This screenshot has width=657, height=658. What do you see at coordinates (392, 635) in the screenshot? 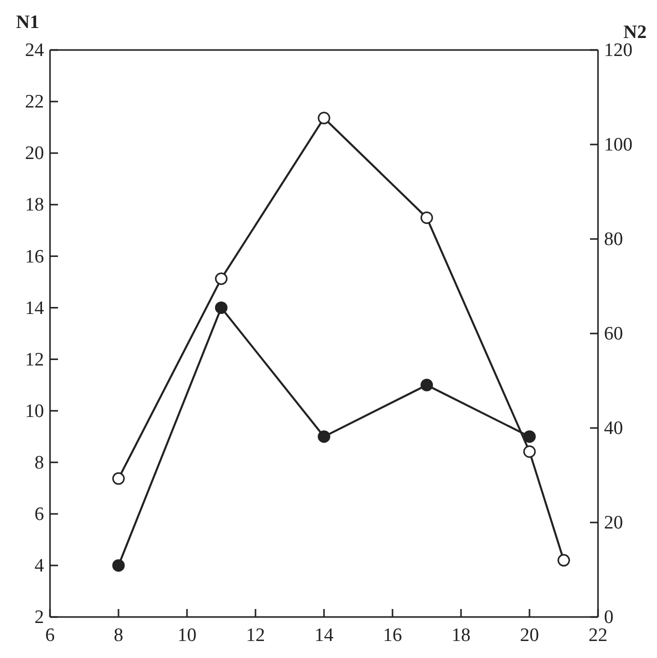
I see `x-tick-label: 16` at bounding box center [392, 635].